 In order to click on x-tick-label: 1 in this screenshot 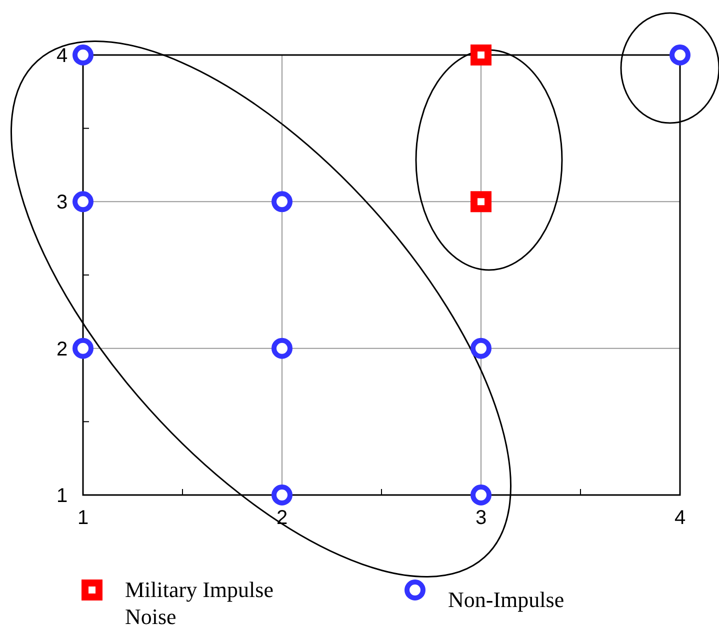, I will do `click(83, 518)`.